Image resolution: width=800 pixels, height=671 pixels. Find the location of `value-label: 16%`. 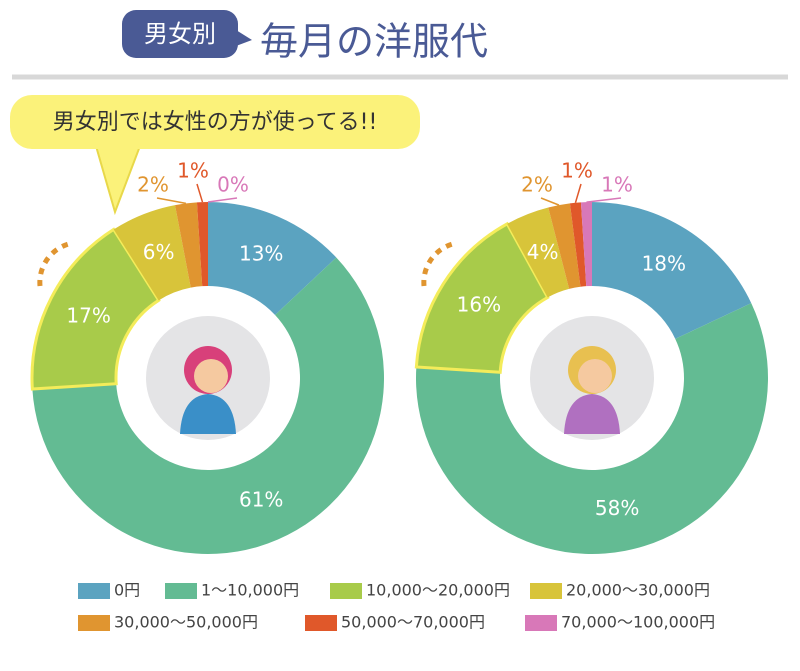

value-label: 16% is located at coordinates (479, 305).